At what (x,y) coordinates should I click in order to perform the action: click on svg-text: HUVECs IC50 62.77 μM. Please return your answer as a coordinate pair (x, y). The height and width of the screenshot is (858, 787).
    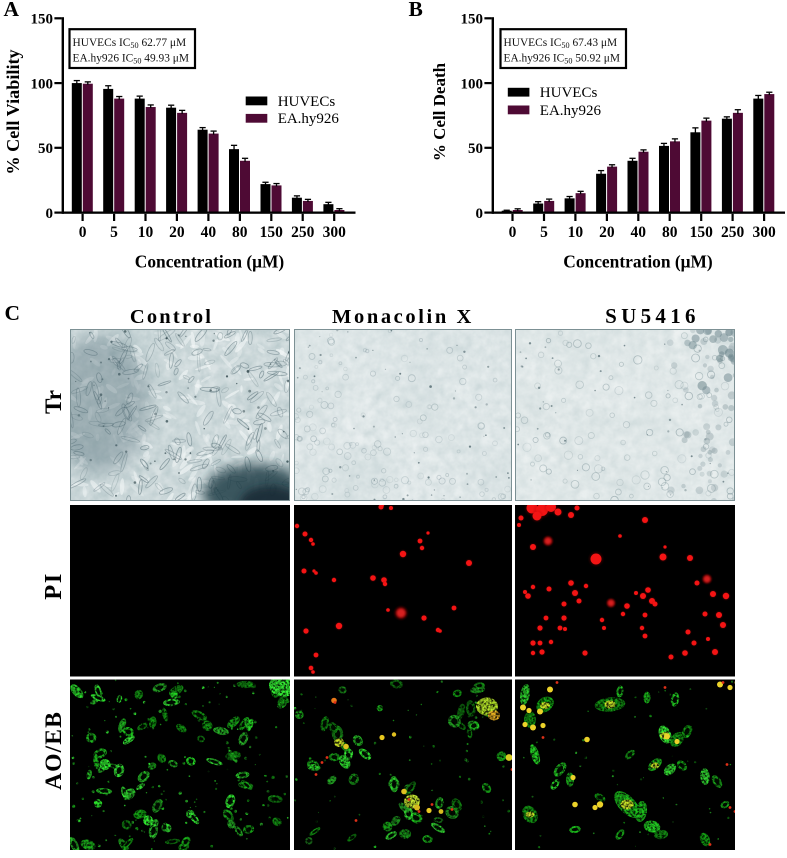
    Looking at the image, I should click on (130, 43).